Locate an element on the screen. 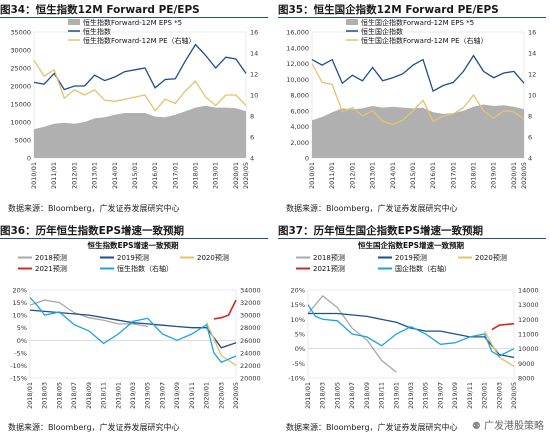  y-right-tick-label: 14000 is located at coordinates (528, 291).